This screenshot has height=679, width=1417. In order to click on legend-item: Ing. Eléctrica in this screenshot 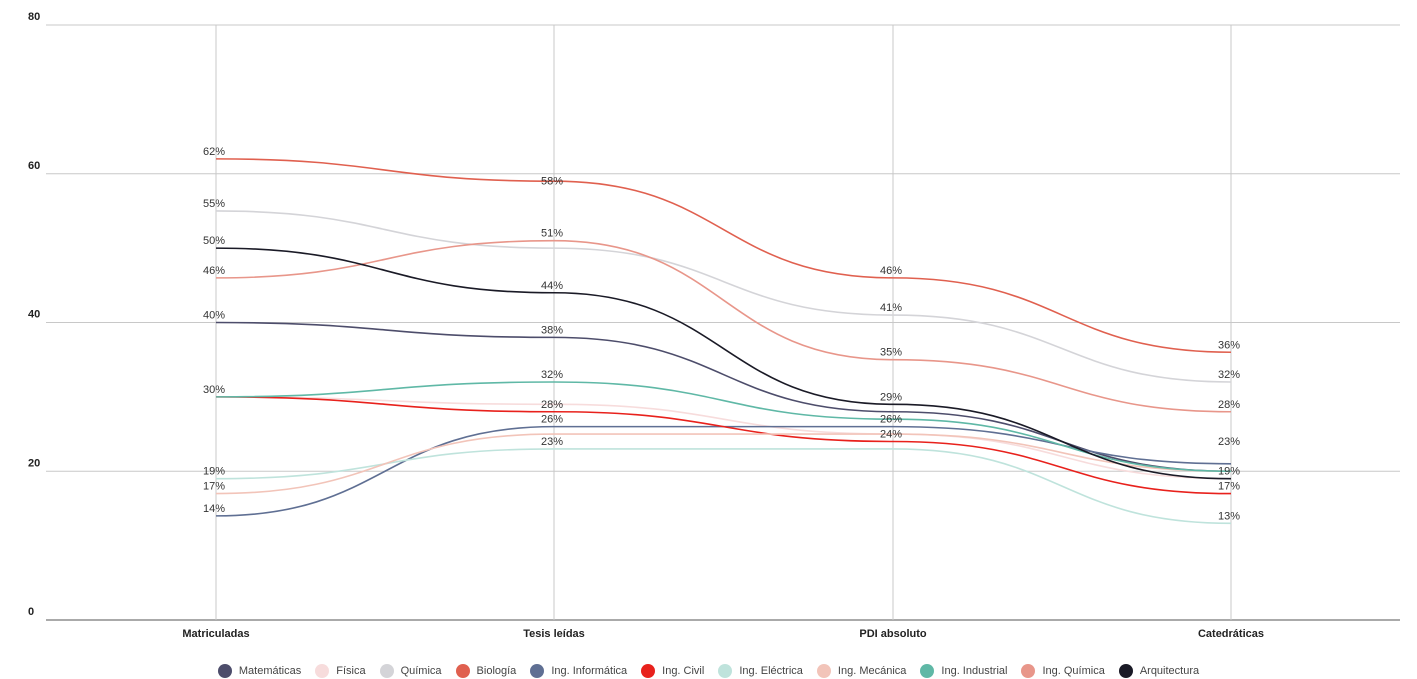, I will do `click(760, 671)`.